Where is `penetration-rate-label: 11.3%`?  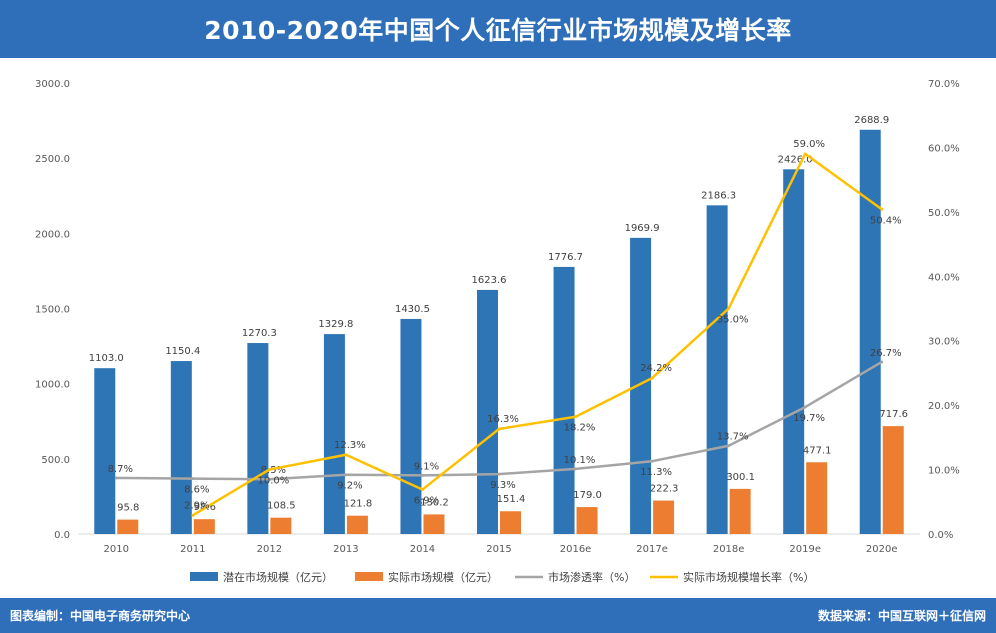
penetration-rate-label: 11.3% is located at coordinates (656, 472).